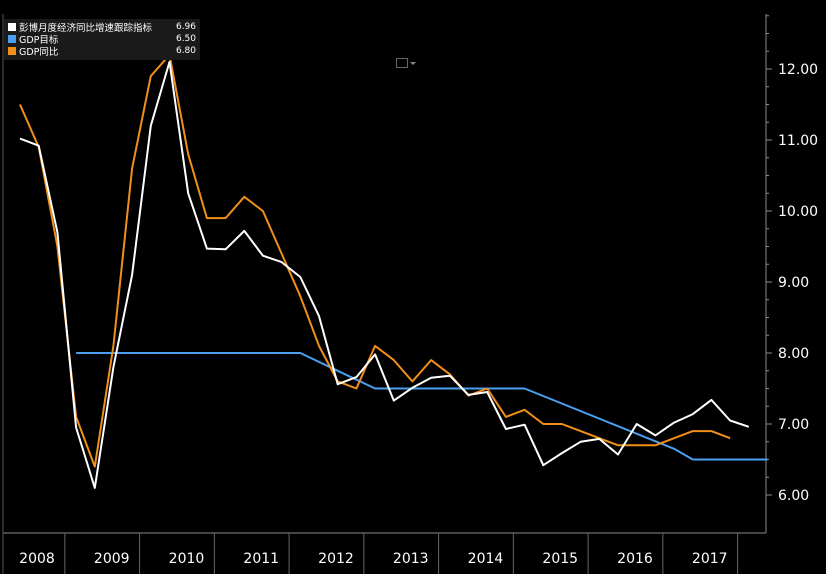  I want to click on legend-value: 6.80, so click(186, 51).